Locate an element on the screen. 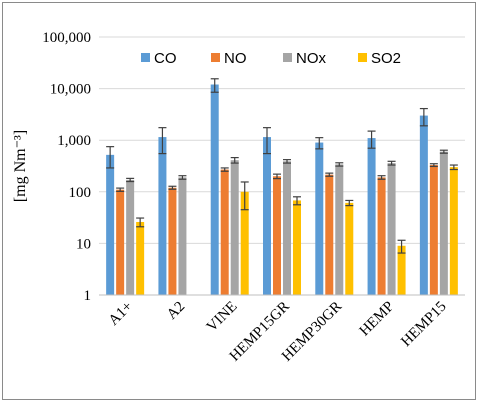  y-tick-label: 100,000 is located at coordinates (66, 38).